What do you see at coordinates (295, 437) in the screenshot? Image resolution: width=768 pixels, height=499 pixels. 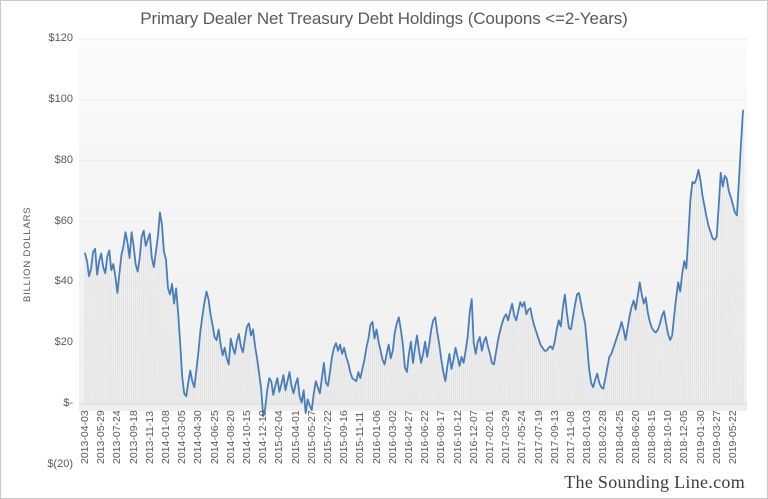 I see `x-axis-label: 2015-04-01` at bounding box center [295, 437].